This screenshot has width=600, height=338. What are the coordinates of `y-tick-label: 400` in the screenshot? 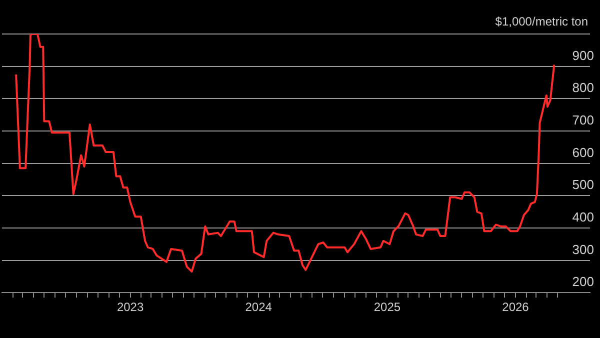 It's located at (583, 217).